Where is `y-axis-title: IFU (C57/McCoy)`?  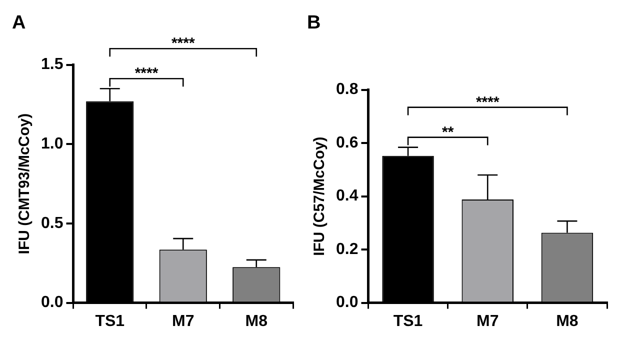
y-axis-title: IFU (C57/McCoy) is located at coordinates (319, 196).